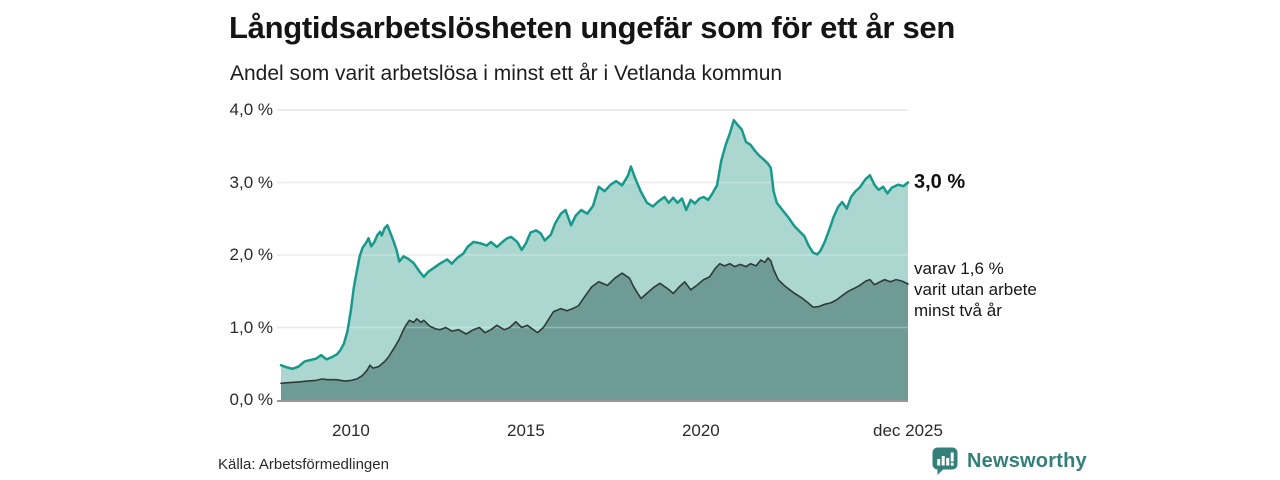 This screenshot has height=480, width=1280. I want to click on annotation-line: varav 1,6 %, so click(959, 268).